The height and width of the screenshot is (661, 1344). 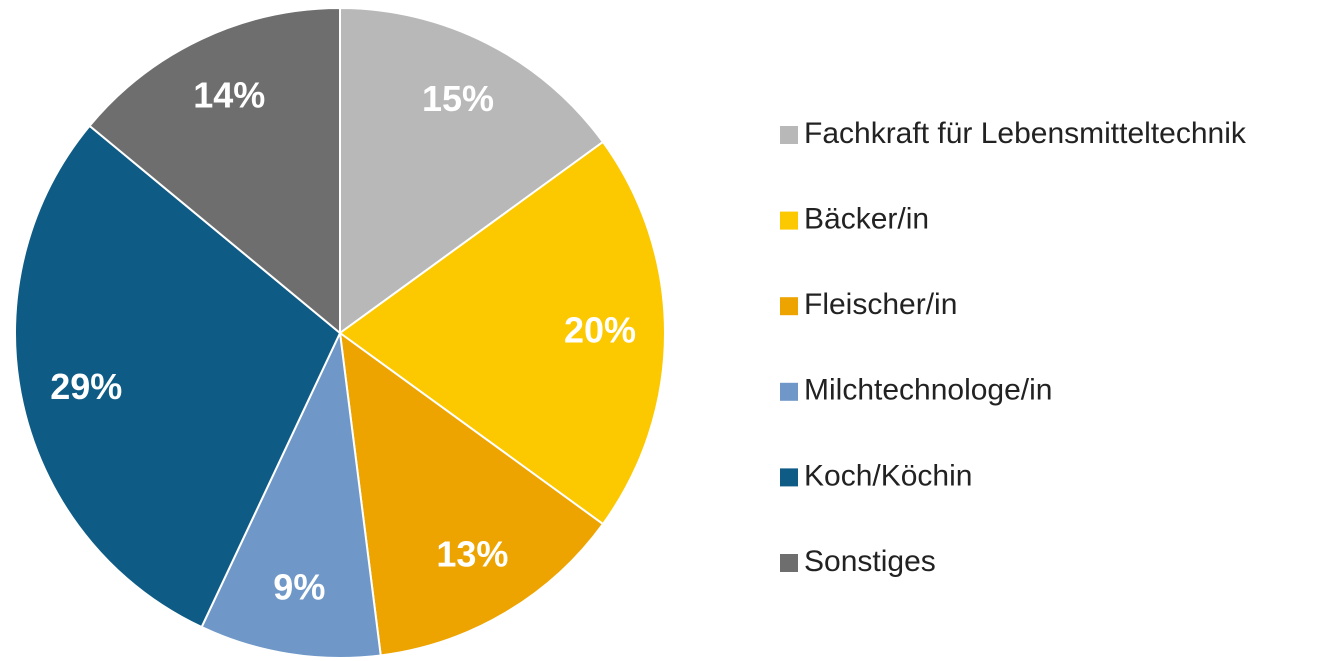 What do you see at coordinates (472, 553) in the screenshot?
I see `value-label: 13%` at bounding box center [472, 553].